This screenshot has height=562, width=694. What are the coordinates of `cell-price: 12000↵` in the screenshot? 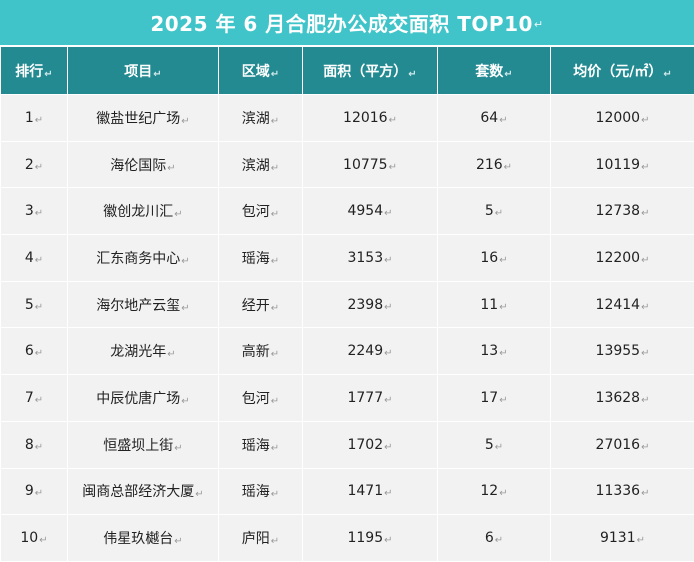 It's located at (622, 118).